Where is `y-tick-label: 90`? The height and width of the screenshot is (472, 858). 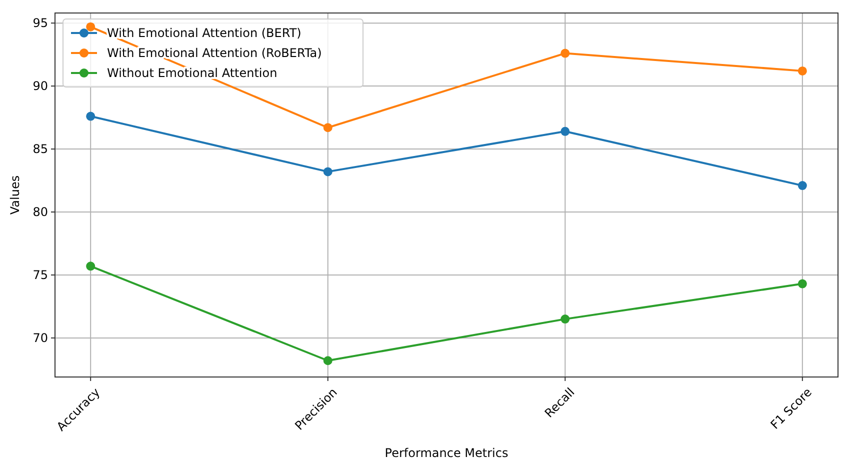 y-tick-label: 90 is located at coordinates (40, 85).